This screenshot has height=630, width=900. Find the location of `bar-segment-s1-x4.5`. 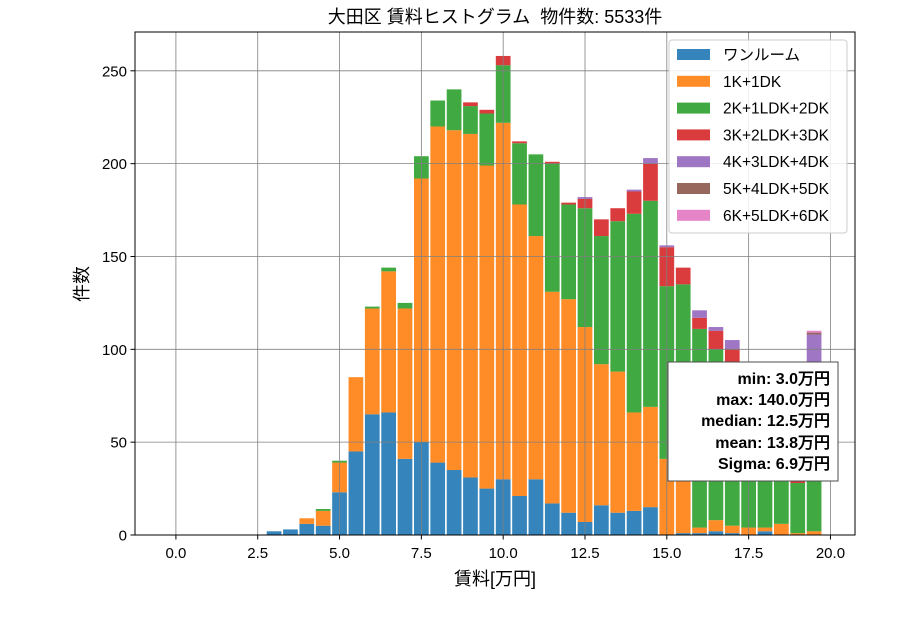

bar-segment-s1-x4.5 is located at coordinates (323, 518).